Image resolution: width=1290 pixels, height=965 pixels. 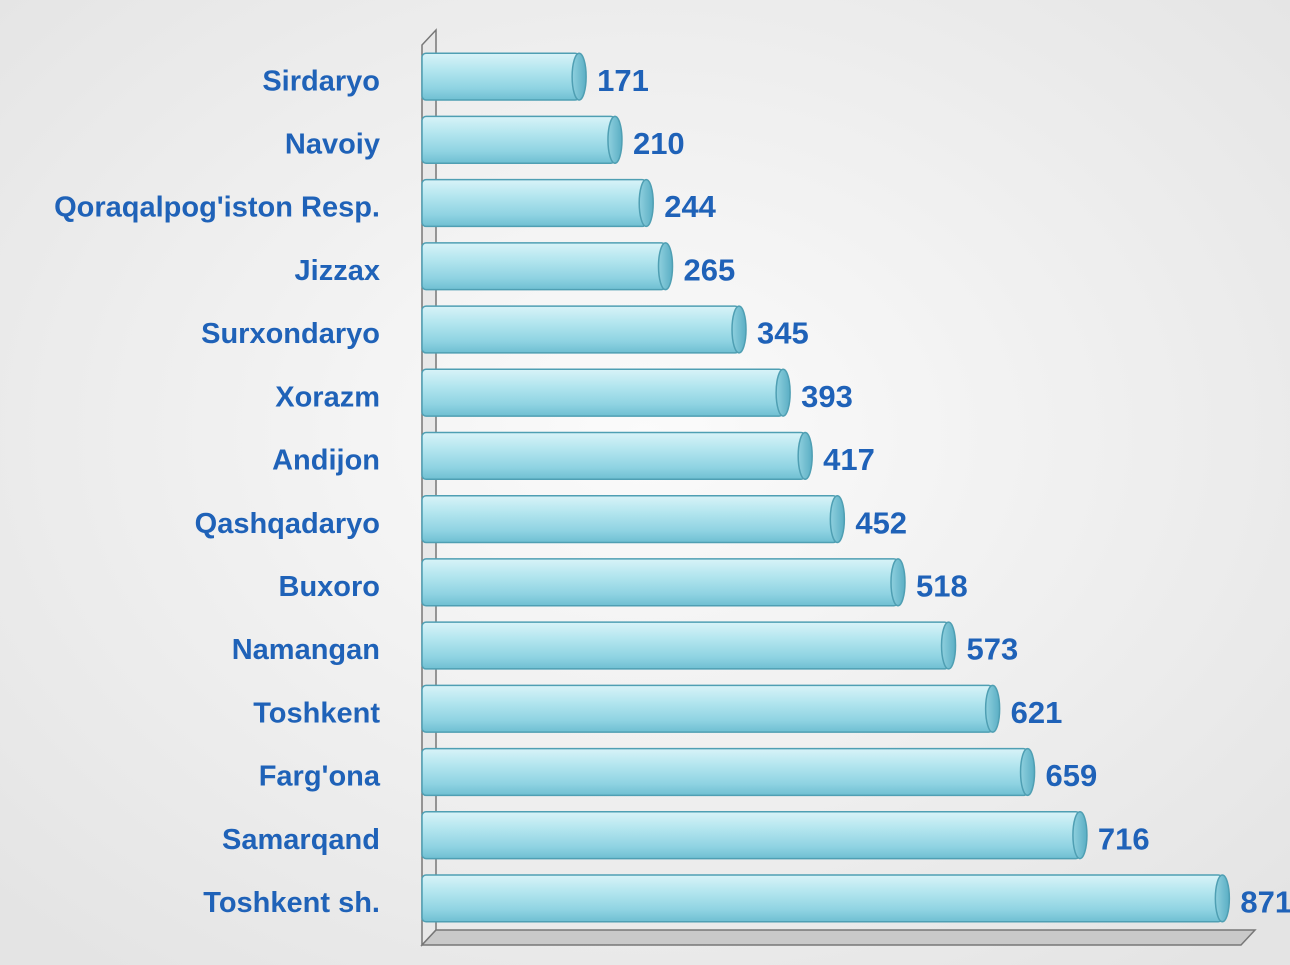 What do you see at coordinates (827, 396) in the screenshot?
I see `value-label: 393` at bounding box center [827, 396].